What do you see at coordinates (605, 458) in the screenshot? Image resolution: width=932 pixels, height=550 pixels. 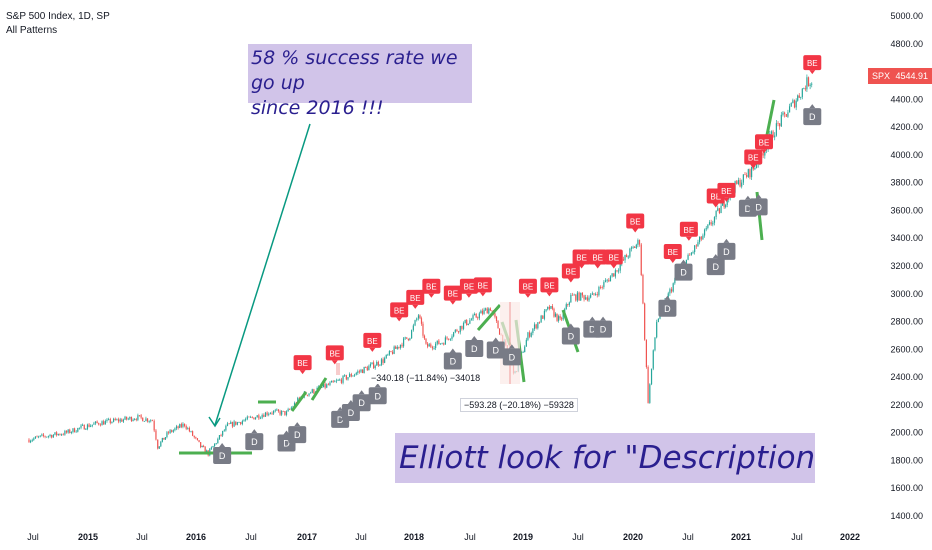 I see `bottom-note: Elliott look for "Description below"` at bounding box center [605, 458].